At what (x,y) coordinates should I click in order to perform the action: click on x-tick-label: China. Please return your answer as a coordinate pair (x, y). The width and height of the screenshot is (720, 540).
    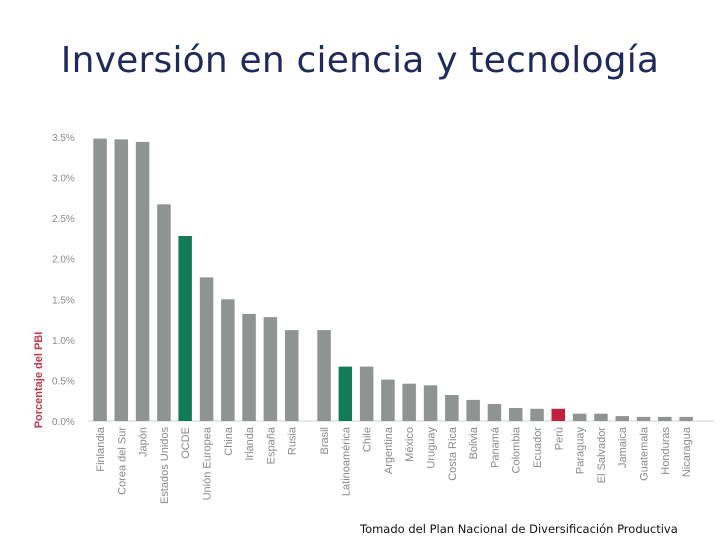
    Looking at the image, I should click on (229, 441).